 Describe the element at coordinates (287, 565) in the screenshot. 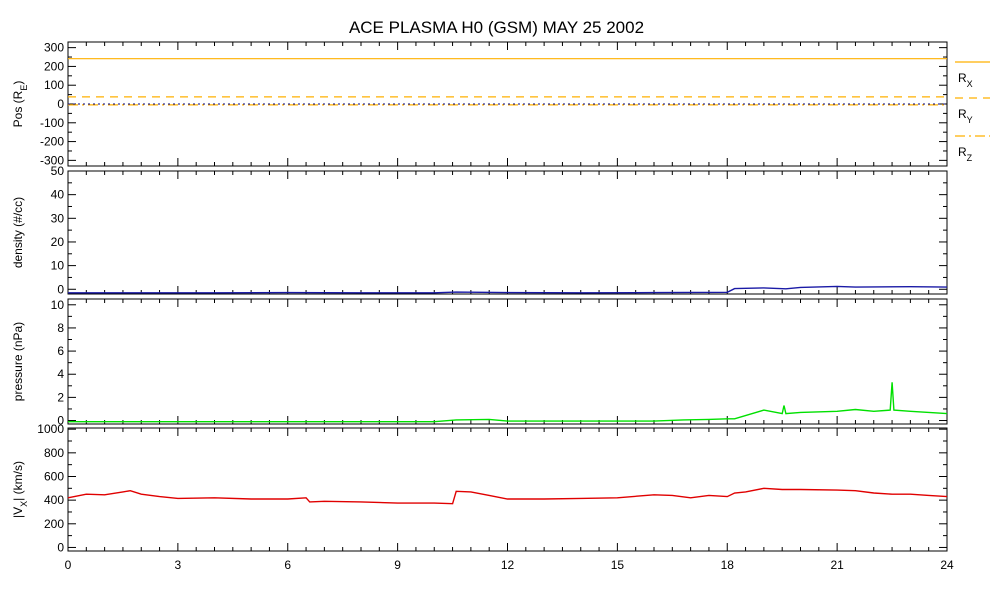

I see `x-tick-label: 6` at that location.